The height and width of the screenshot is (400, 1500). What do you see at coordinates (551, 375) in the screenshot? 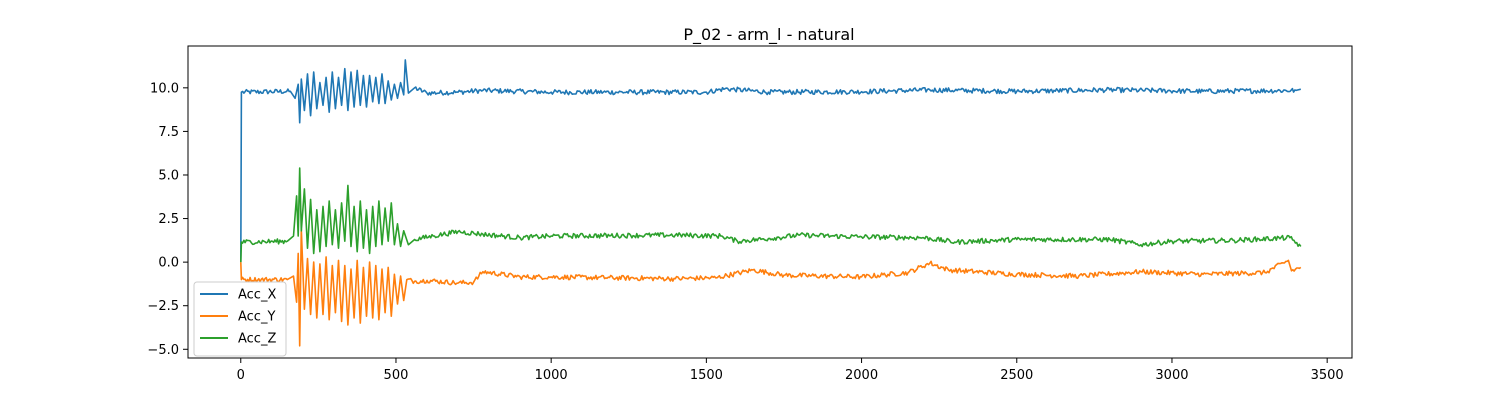
I see `x-tick-label: 1000` at bounding box center [551, 375].